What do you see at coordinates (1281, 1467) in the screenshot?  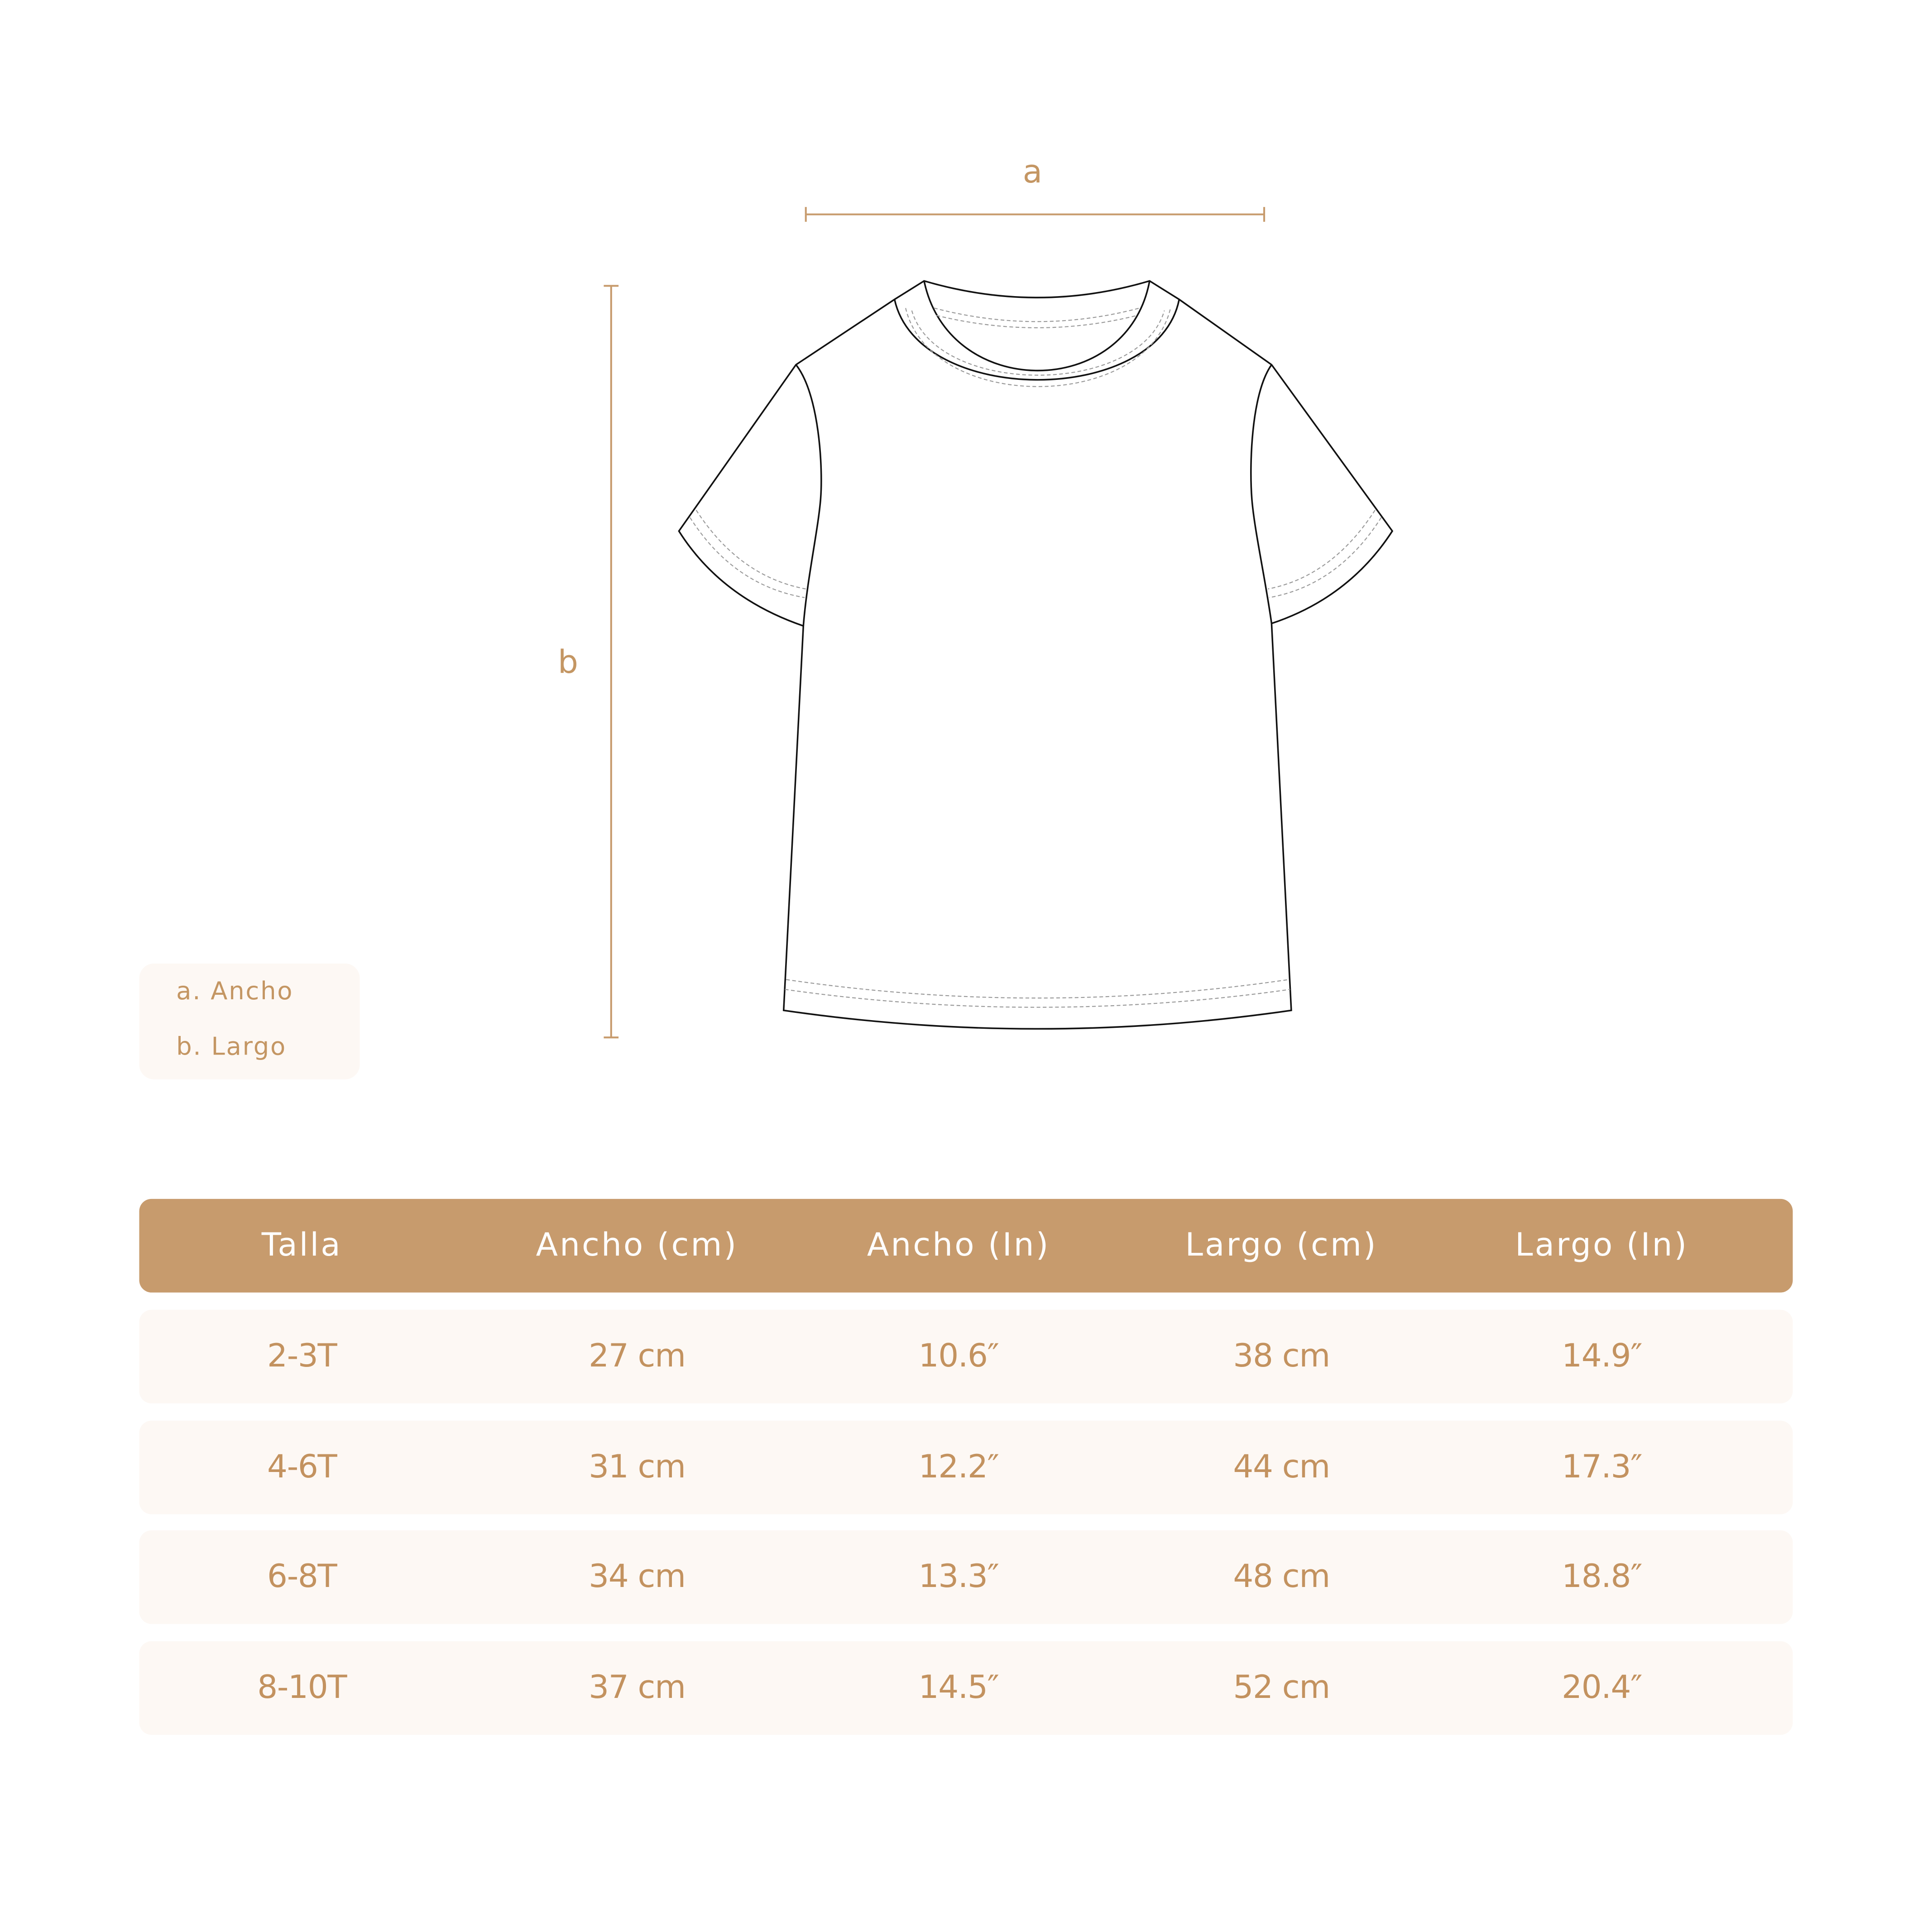 I see `cell-length-cm: 44 cm` at bounding box center [1281, 1467].